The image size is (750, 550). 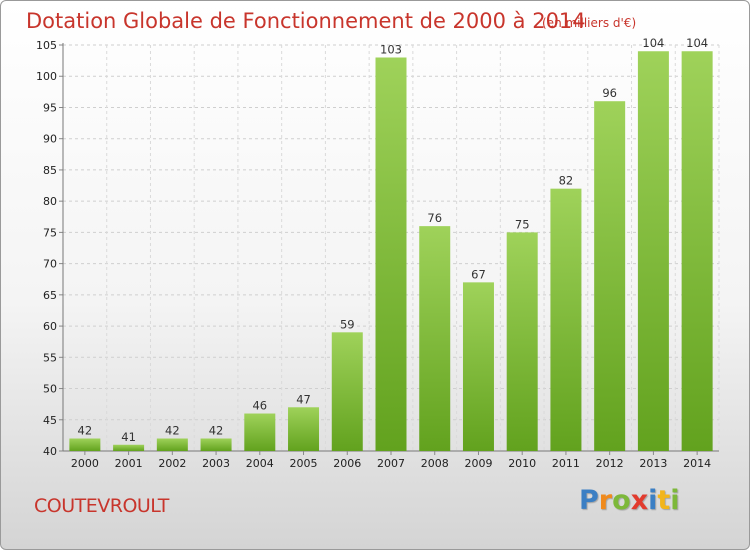 What do you see at coordinates (589, 23) in the screenshot?
I see `chart-unit-subtitle: (en milliers d'€)` at bounding box center [589, 23].